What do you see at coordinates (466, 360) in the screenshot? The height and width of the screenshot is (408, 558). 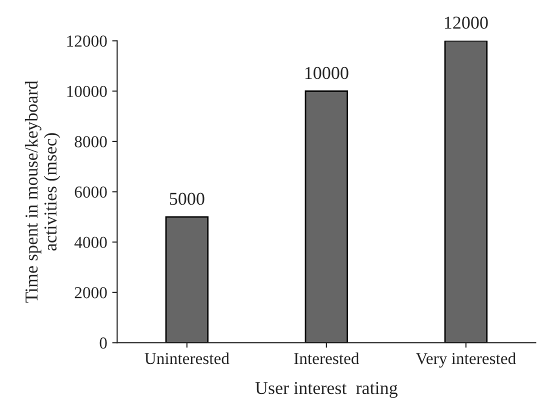 I see `x-tick-label: Very interested` at bounding box center [466, 360].